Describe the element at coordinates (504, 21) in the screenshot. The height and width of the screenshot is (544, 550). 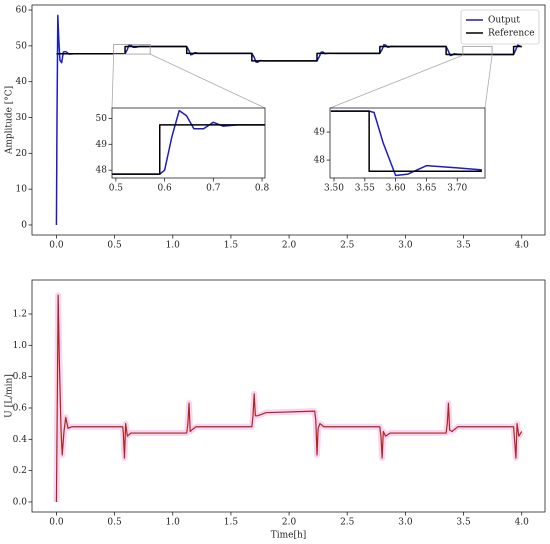
I see `legend-label: Output` at that location.